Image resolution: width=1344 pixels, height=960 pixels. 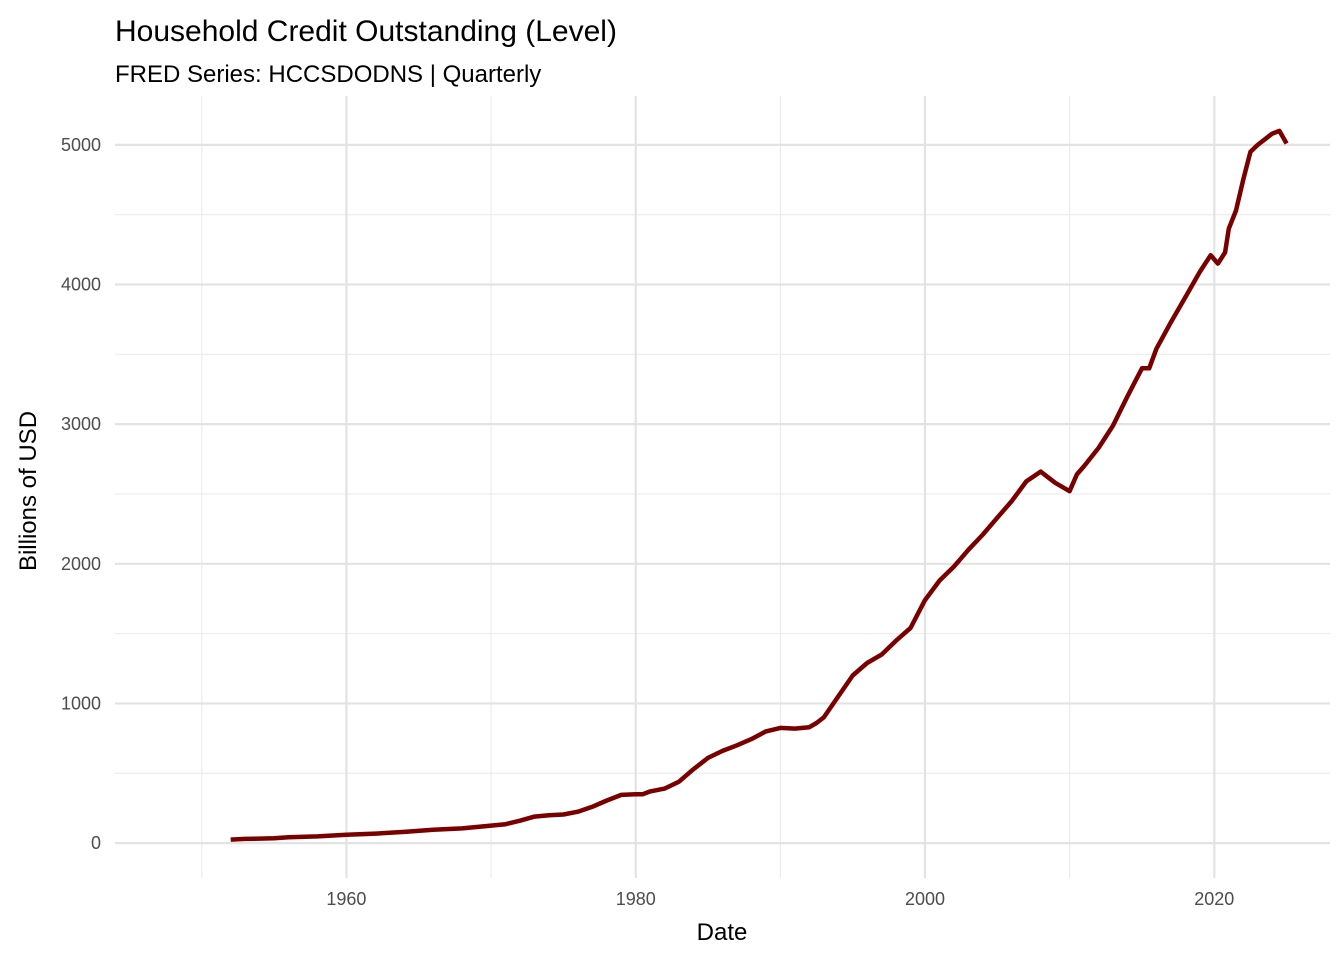 What do you see at coordinates (366, 31) in the screenshot?
I see `chart-title: Household Credit Outstanding (Level)` at bounding box center [366, 31].